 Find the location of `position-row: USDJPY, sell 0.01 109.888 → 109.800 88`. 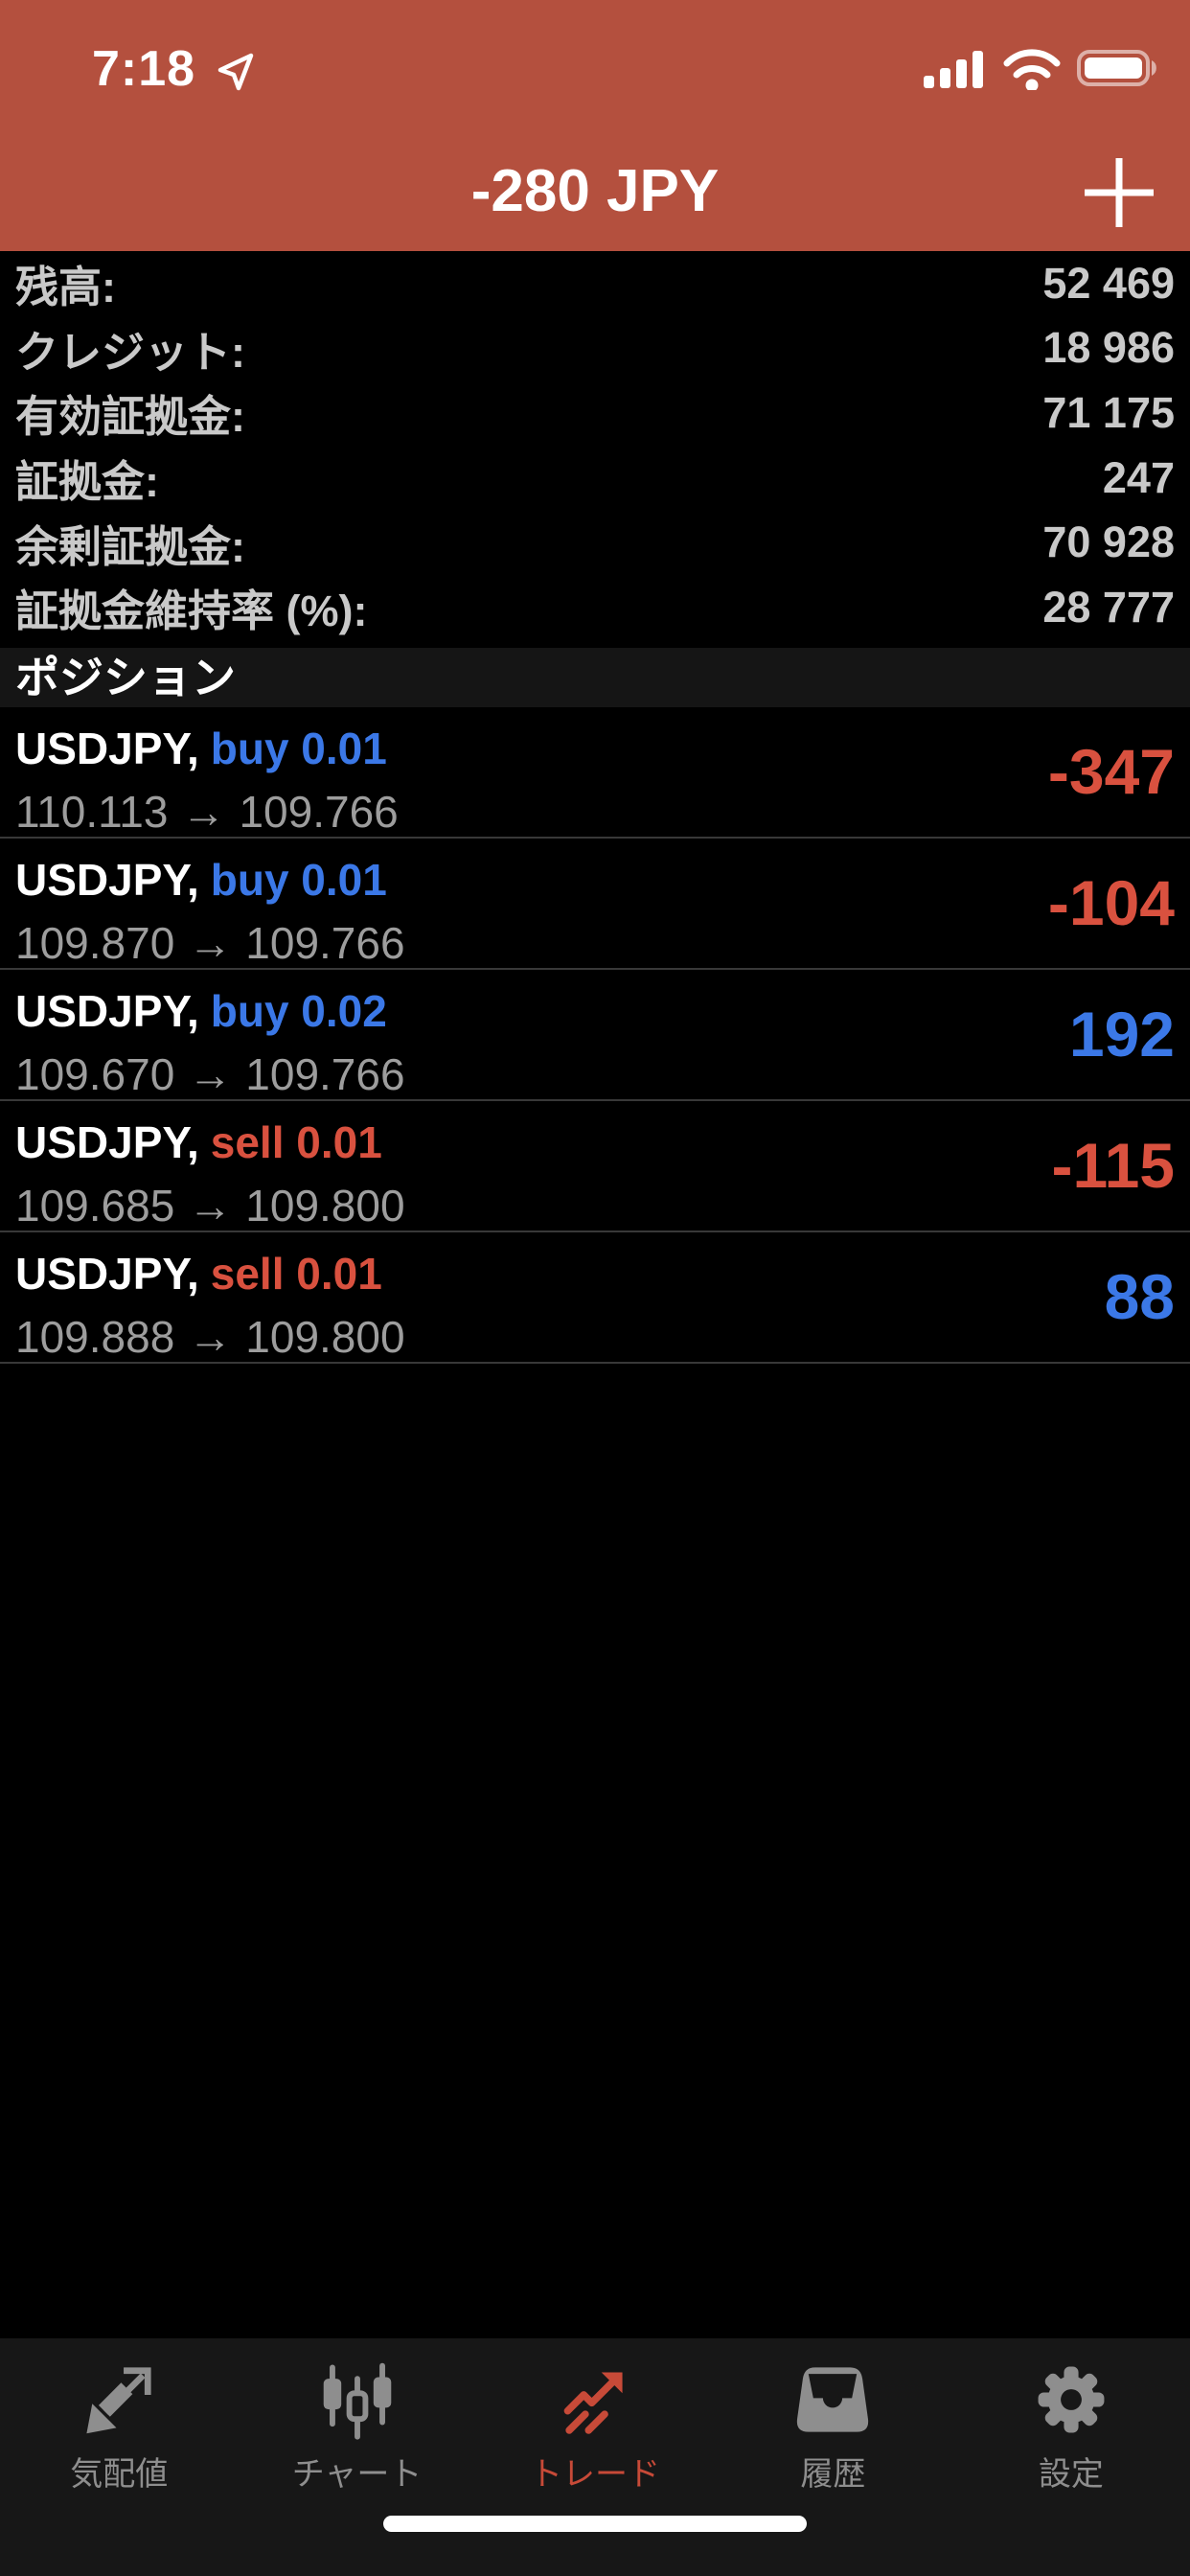

position-row: USDJPY, sell 0.01 109.888 → 109.800 88 is located at coordinates (595, 1297).